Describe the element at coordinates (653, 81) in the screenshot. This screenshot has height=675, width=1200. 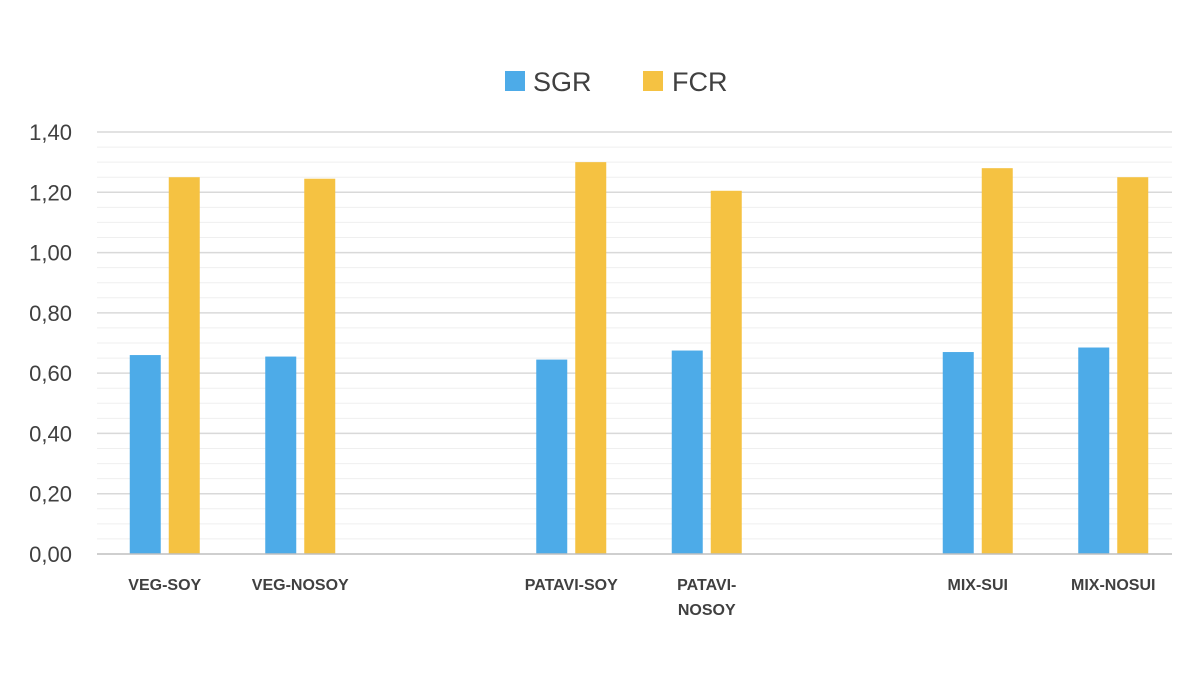
I see `legend-swatch-fcr` at that location.